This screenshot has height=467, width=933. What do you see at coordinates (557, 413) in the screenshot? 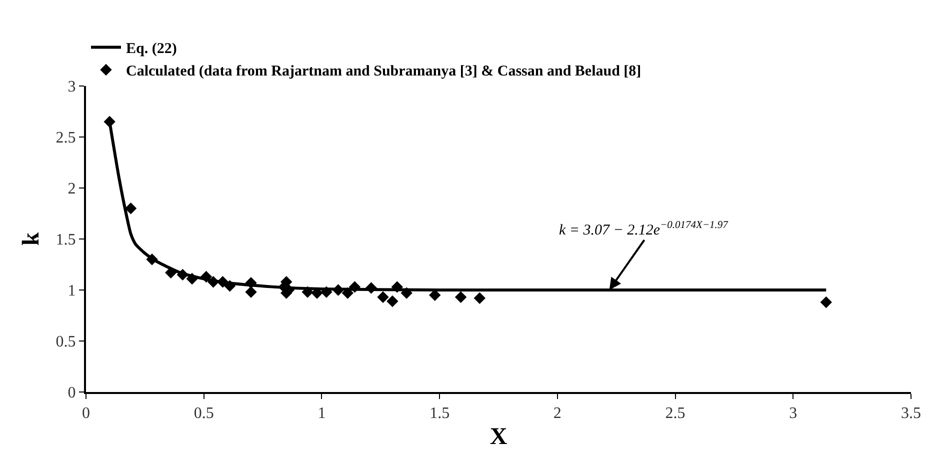
I see `x-tick-label: 2` at bounding box center [557, 413].